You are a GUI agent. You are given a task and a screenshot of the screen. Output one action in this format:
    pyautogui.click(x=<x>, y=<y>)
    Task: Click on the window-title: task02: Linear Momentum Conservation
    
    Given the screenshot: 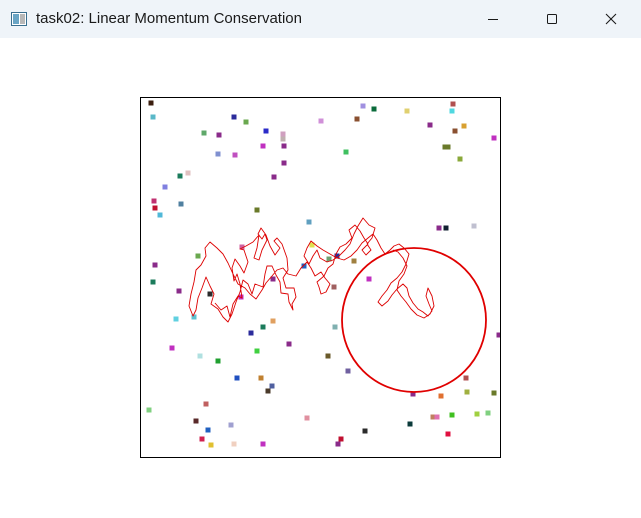 What is the action you would take?
    pyautogui.click(x=169, y=18)
    